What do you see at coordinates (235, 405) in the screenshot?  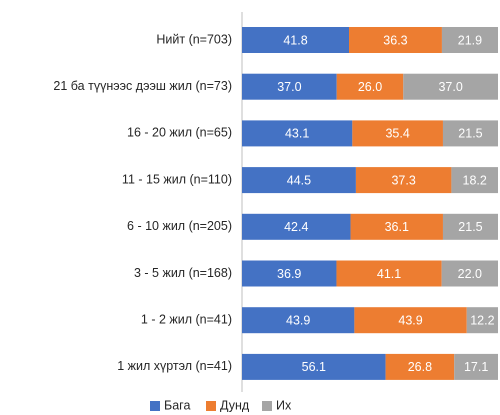 I see `legend-label: Дунд` at bounding box center [235, 405].